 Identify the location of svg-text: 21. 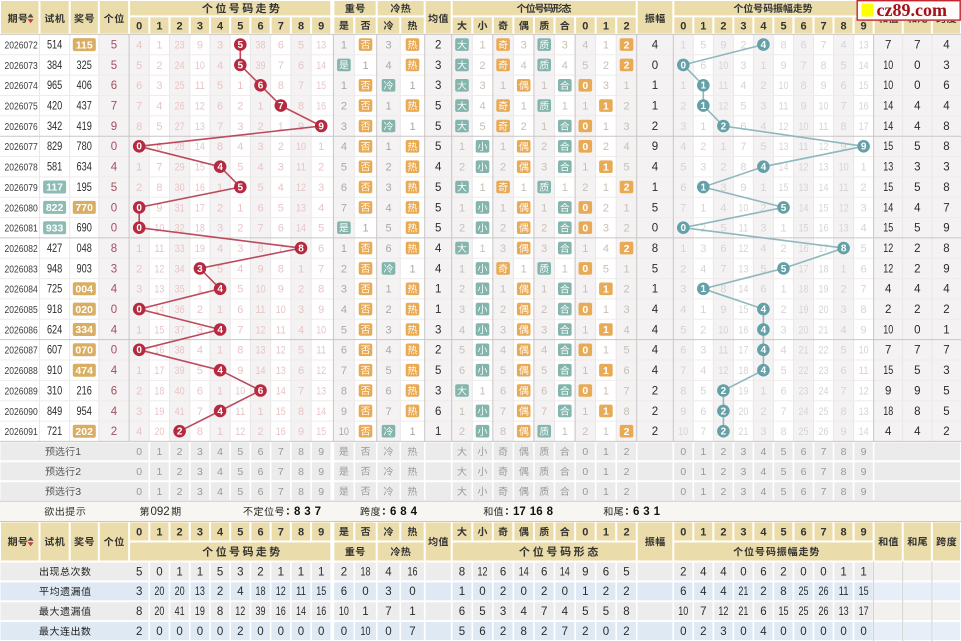
(804, 351).